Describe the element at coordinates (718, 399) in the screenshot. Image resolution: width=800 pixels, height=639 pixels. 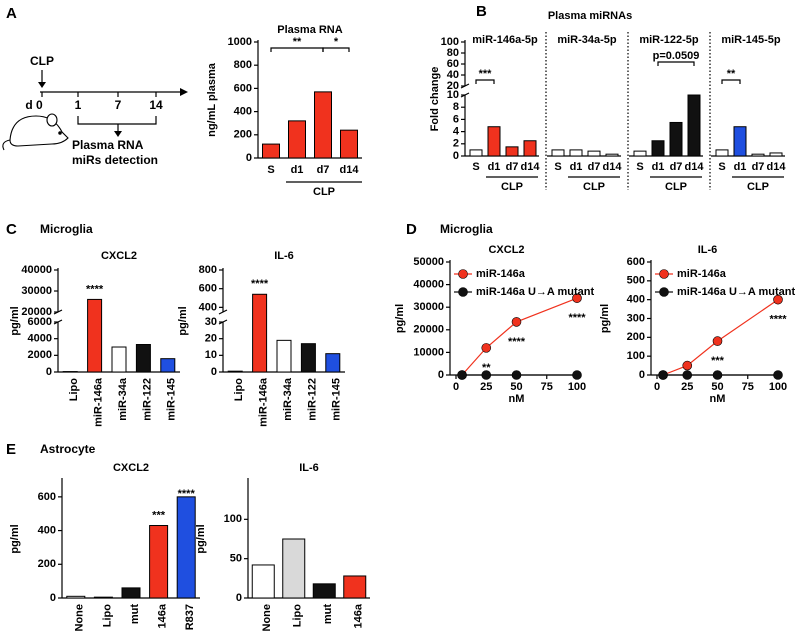
I see `x-axis-label: nM` at that location.